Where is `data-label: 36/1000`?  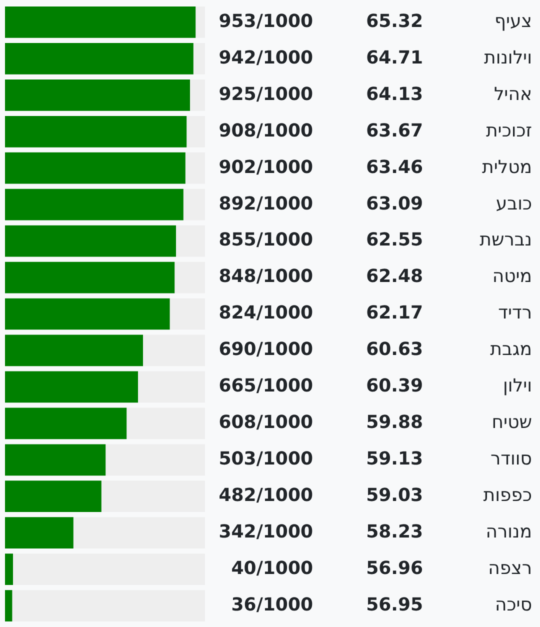 data-label: 36/1000 is located at coordinates (272, 605).